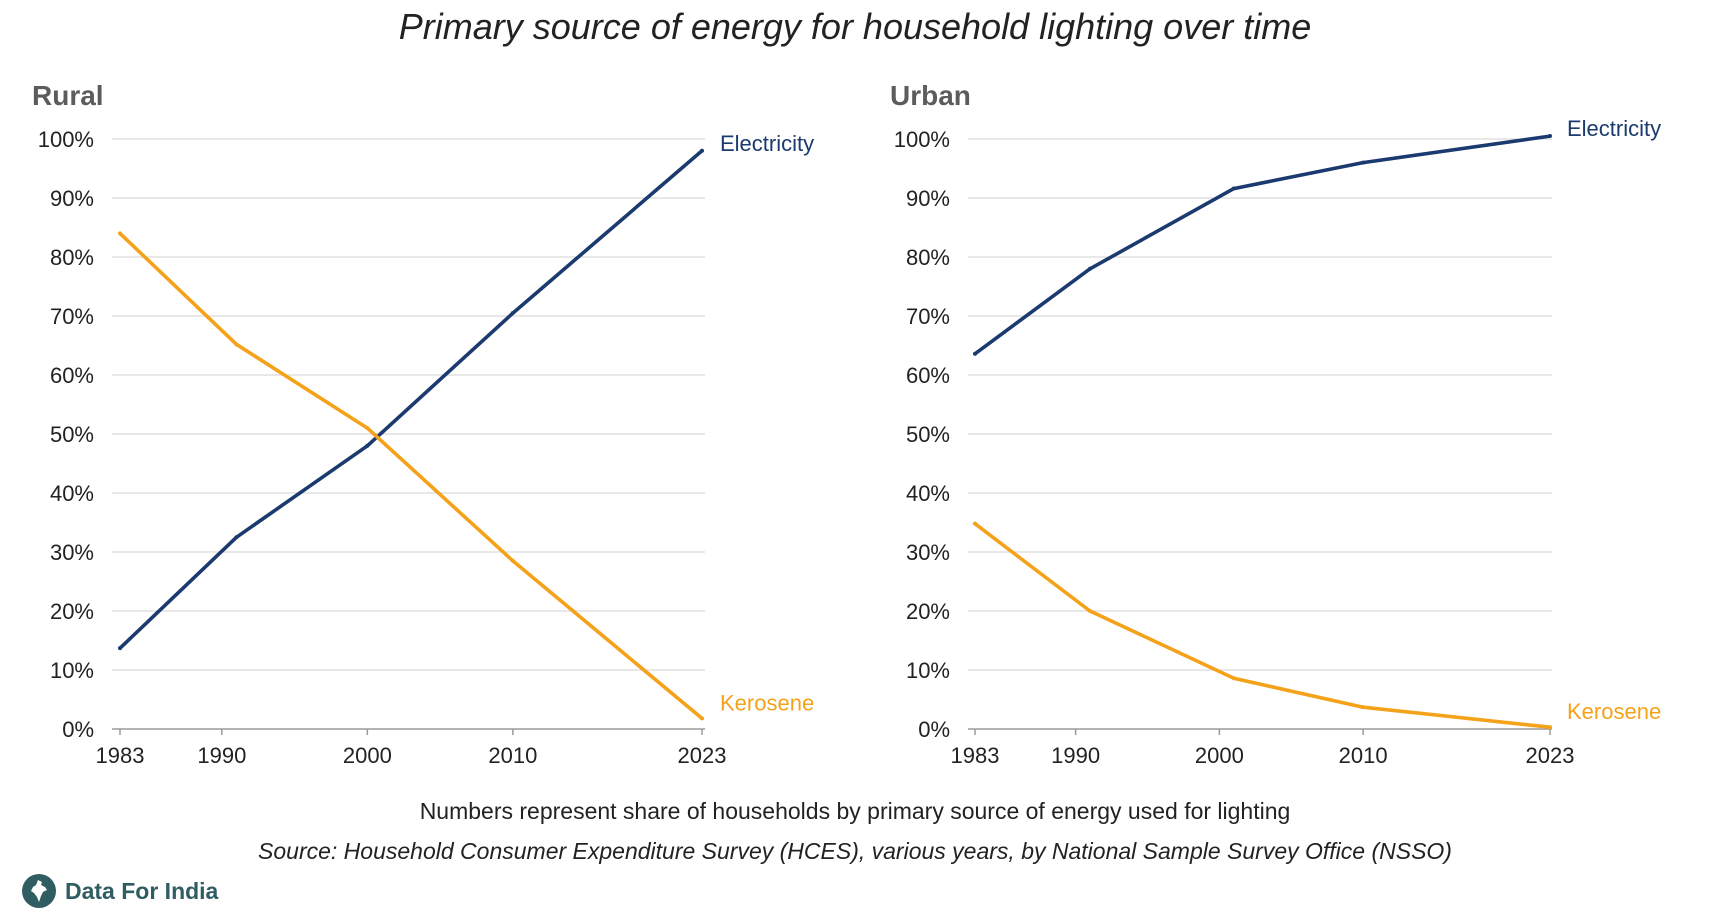  I want to click on brand-name: Data For India, so click(142, 890).